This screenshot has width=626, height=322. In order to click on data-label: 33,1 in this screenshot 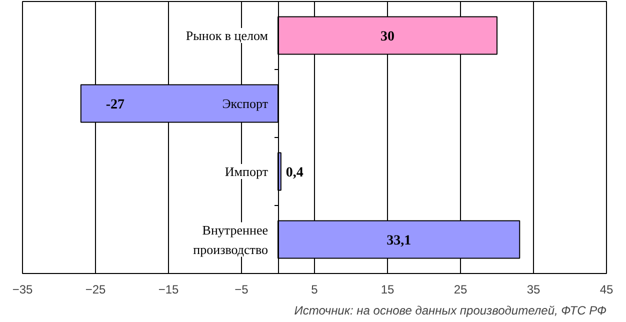, I will do `click(399, 241)`.